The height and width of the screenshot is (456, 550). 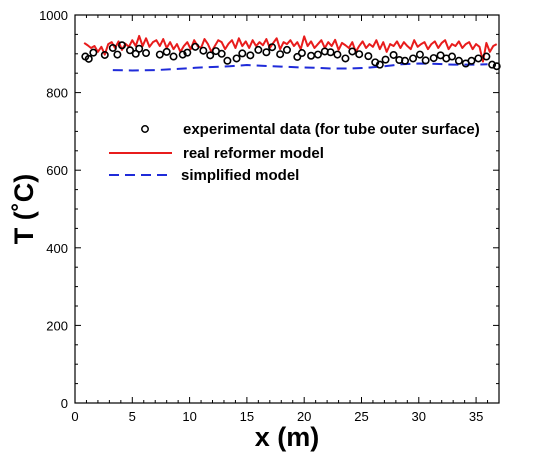 I want to click on y-tick-label: 1000, so click(x=53, y=15).